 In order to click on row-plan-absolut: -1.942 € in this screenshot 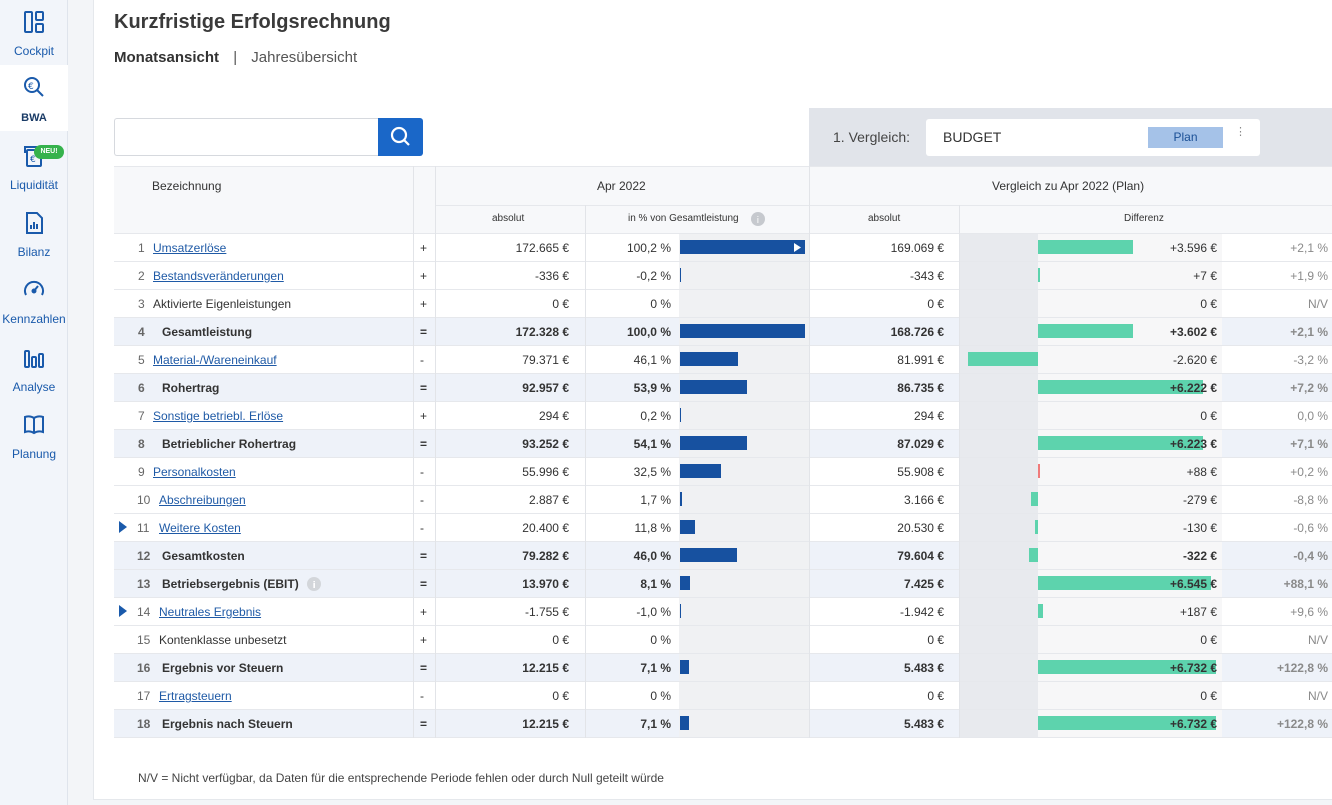, I will do `click(921, 612)`.